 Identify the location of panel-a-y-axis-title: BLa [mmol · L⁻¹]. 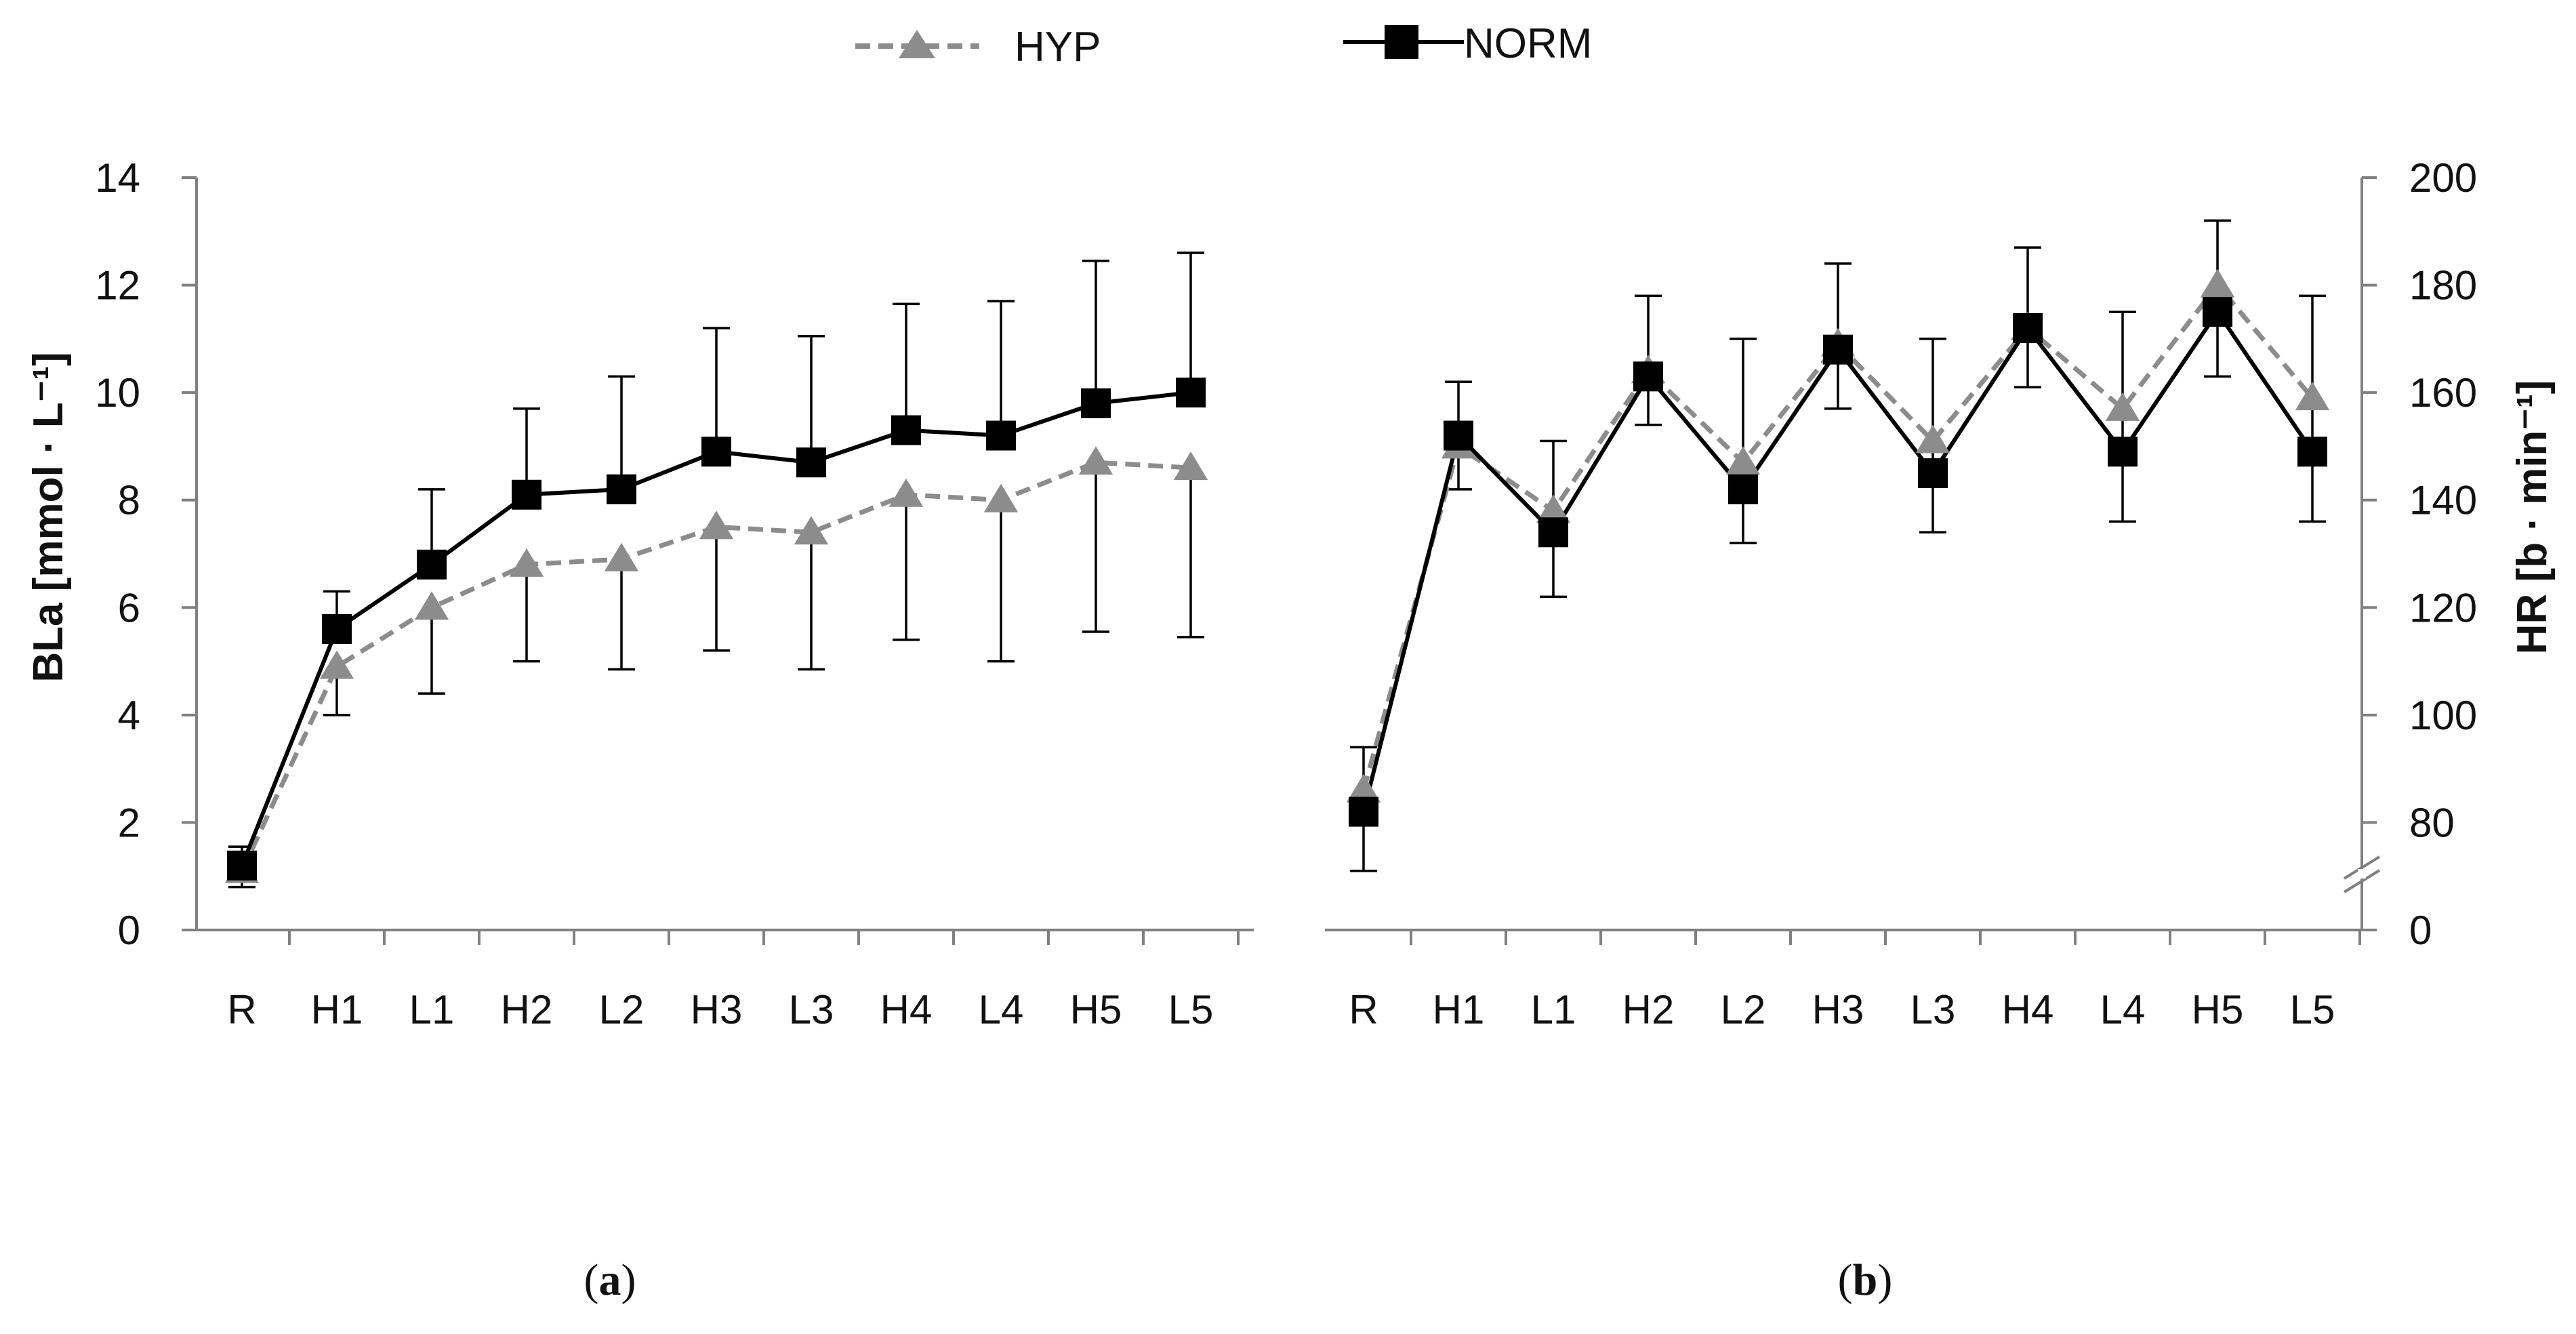
(48, 517).